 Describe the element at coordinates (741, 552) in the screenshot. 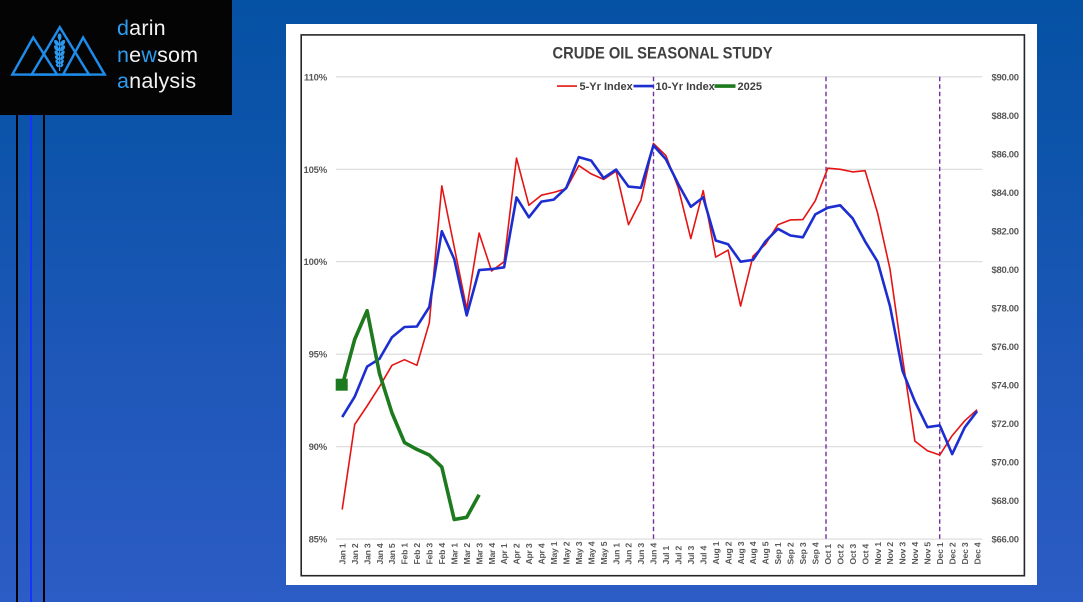

I see `svg-text: Aug 3` at that location.